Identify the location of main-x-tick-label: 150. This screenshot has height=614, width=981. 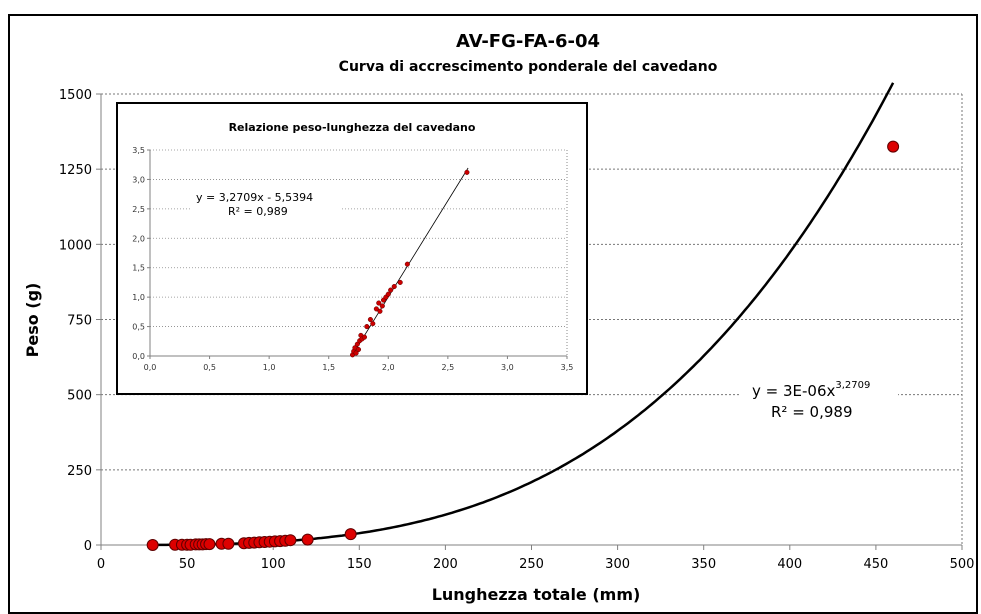
(359, 564).